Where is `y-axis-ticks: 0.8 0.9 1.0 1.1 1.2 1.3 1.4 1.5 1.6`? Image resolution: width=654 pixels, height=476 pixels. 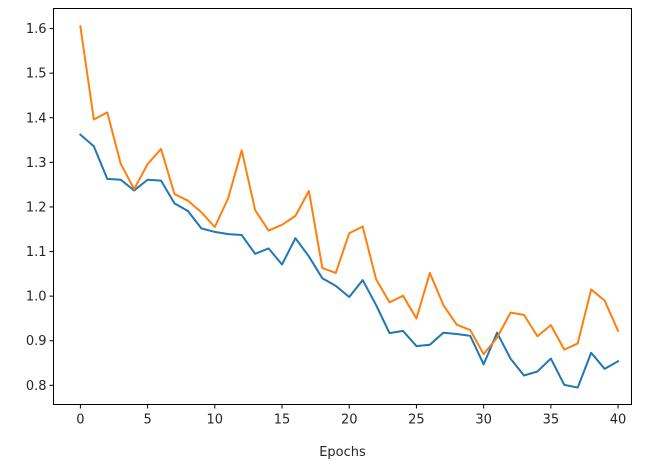 y-axis-ticks: 0.8 0.9 1.0 1.1 1.2 1.3 1.4 1.5 1.6 is located at coordinates (40, 208).